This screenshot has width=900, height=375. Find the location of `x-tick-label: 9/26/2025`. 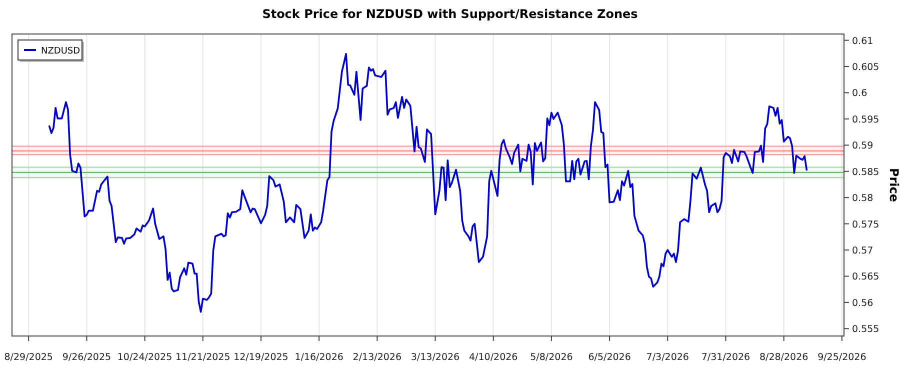

x-tick-label: 9/26/2025 is located at coordinates (87, 357).